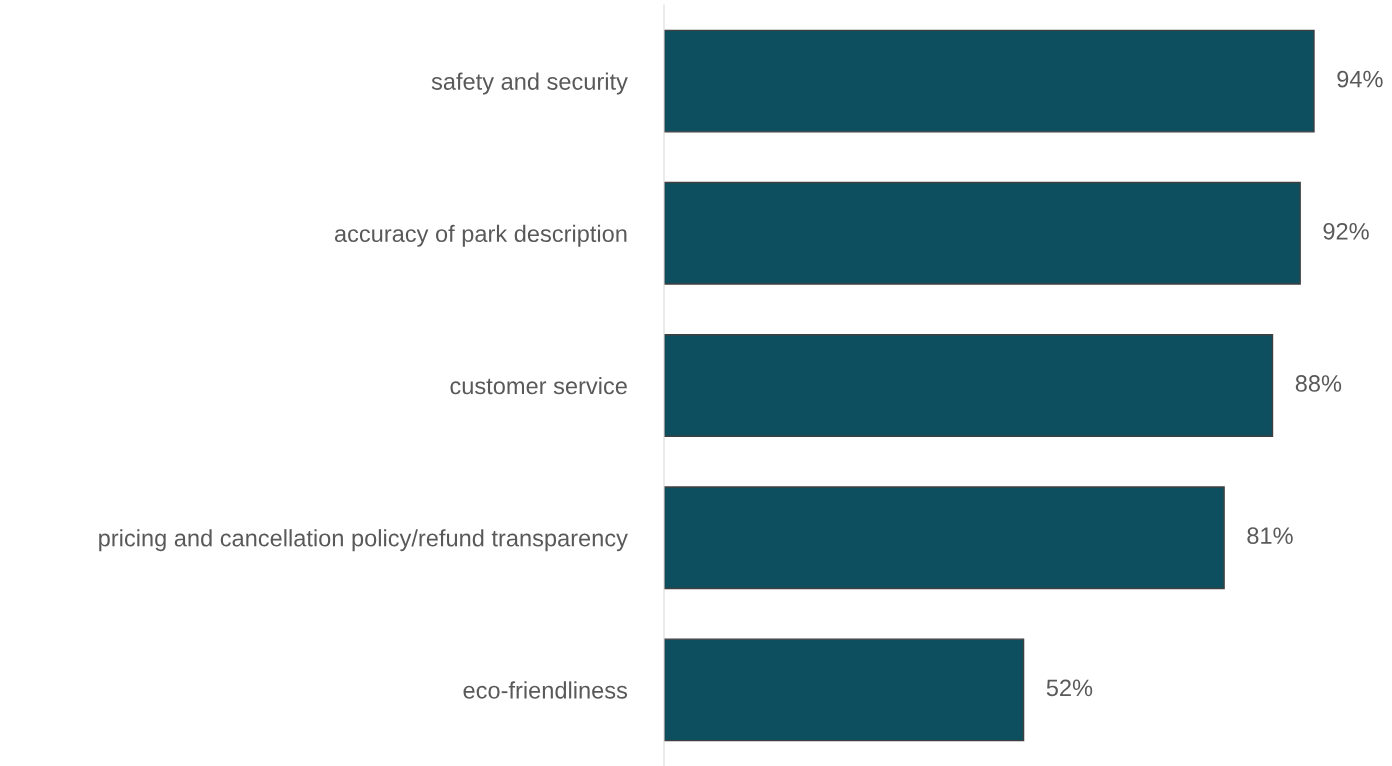 This screenshot has height=766, width=1392. What do you see at coordinates (363, 540) in the screenshot?
I see `y-tick-label: pricing and cancellation policy/refund transparency` at bounding box center [363, 540].